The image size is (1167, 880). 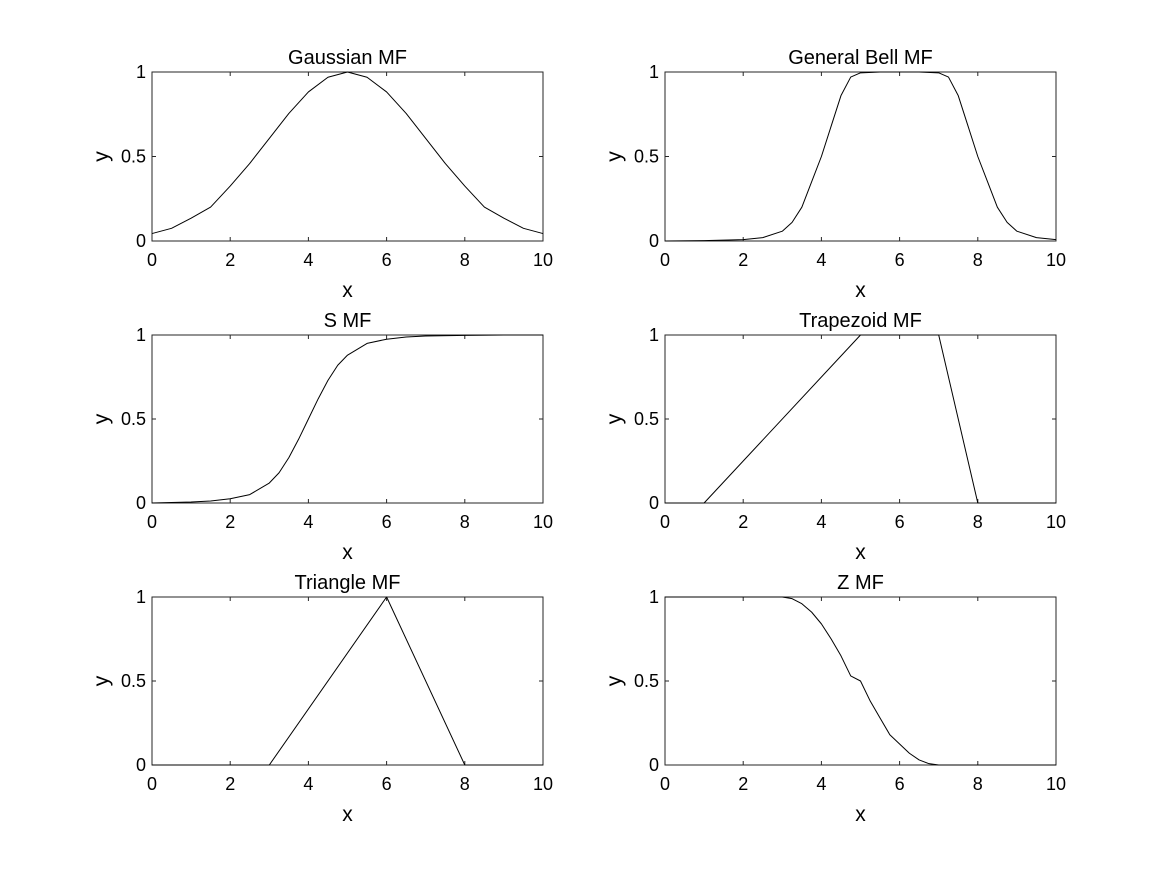 What do you see at coordinates (348, 321) in the screenshot?
I see `subplot-title: S MF` at bounding box center [348, 321].